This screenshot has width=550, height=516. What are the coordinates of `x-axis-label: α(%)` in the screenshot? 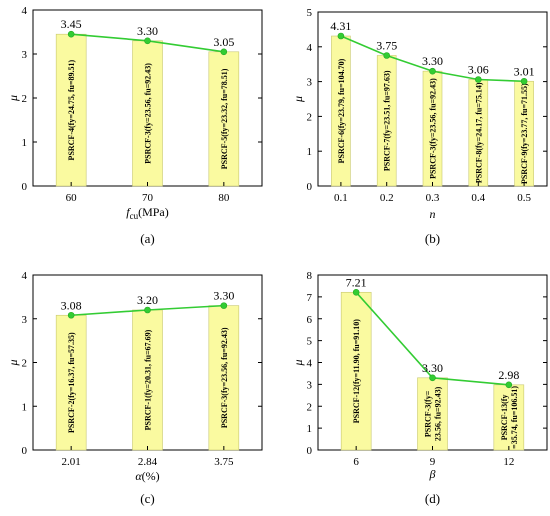 It's located at (147, 476).